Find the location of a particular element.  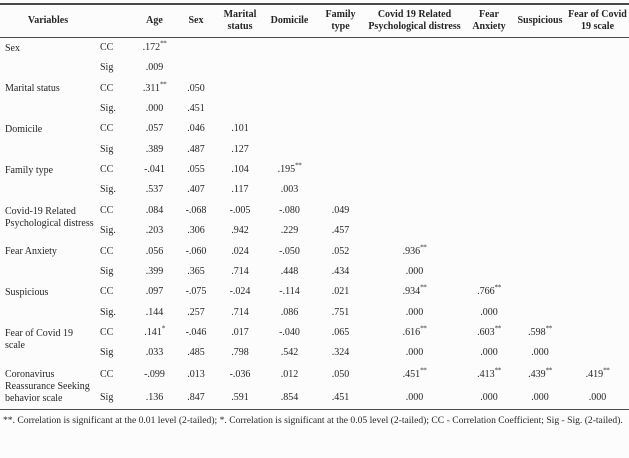

correlation-value: .104 is located at coordinates (240, 170).